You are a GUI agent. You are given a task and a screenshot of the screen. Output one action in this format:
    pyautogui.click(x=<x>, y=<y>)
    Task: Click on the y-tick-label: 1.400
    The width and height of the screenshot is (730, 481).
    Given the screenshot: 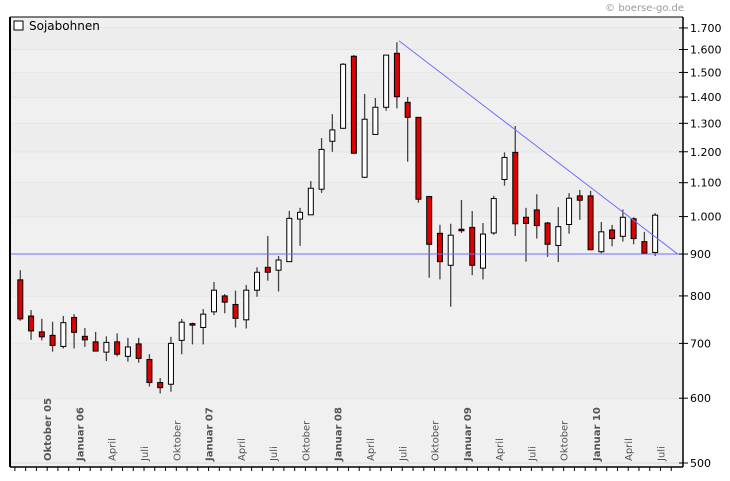 What is the action you would take?
    pyautogui.click(x=706, y=97)
    